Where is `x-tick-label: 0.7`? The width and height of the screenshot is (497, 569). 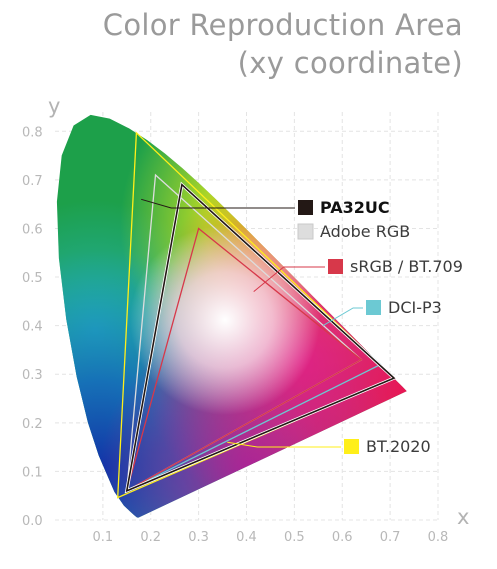
x-tick-label: 0.7 is located at coordinates (390, 537).